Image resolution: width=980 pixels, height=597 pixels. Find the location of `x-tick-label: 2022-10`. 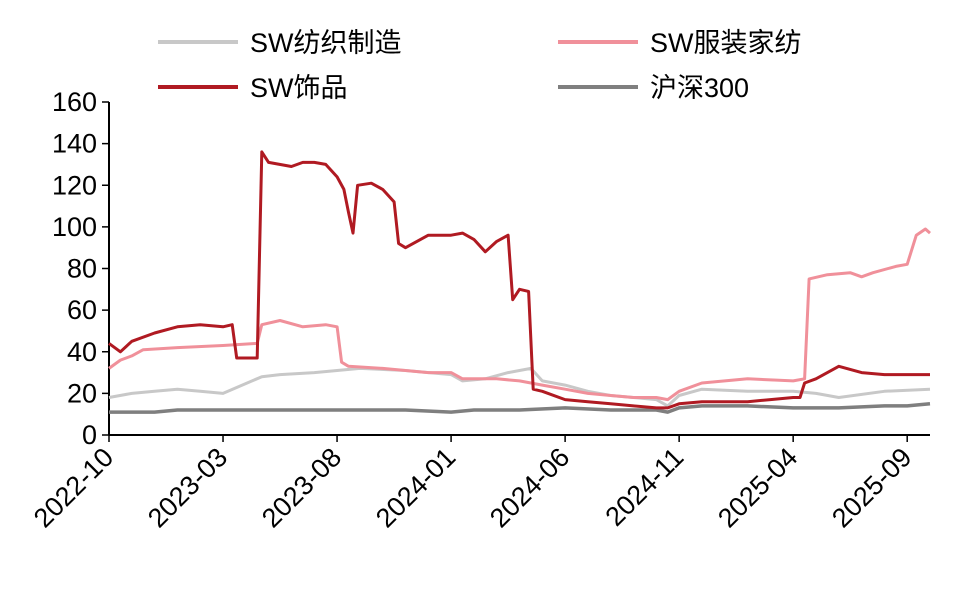

x-tick-label: 2022-10 is located at coordinates (73, 487).